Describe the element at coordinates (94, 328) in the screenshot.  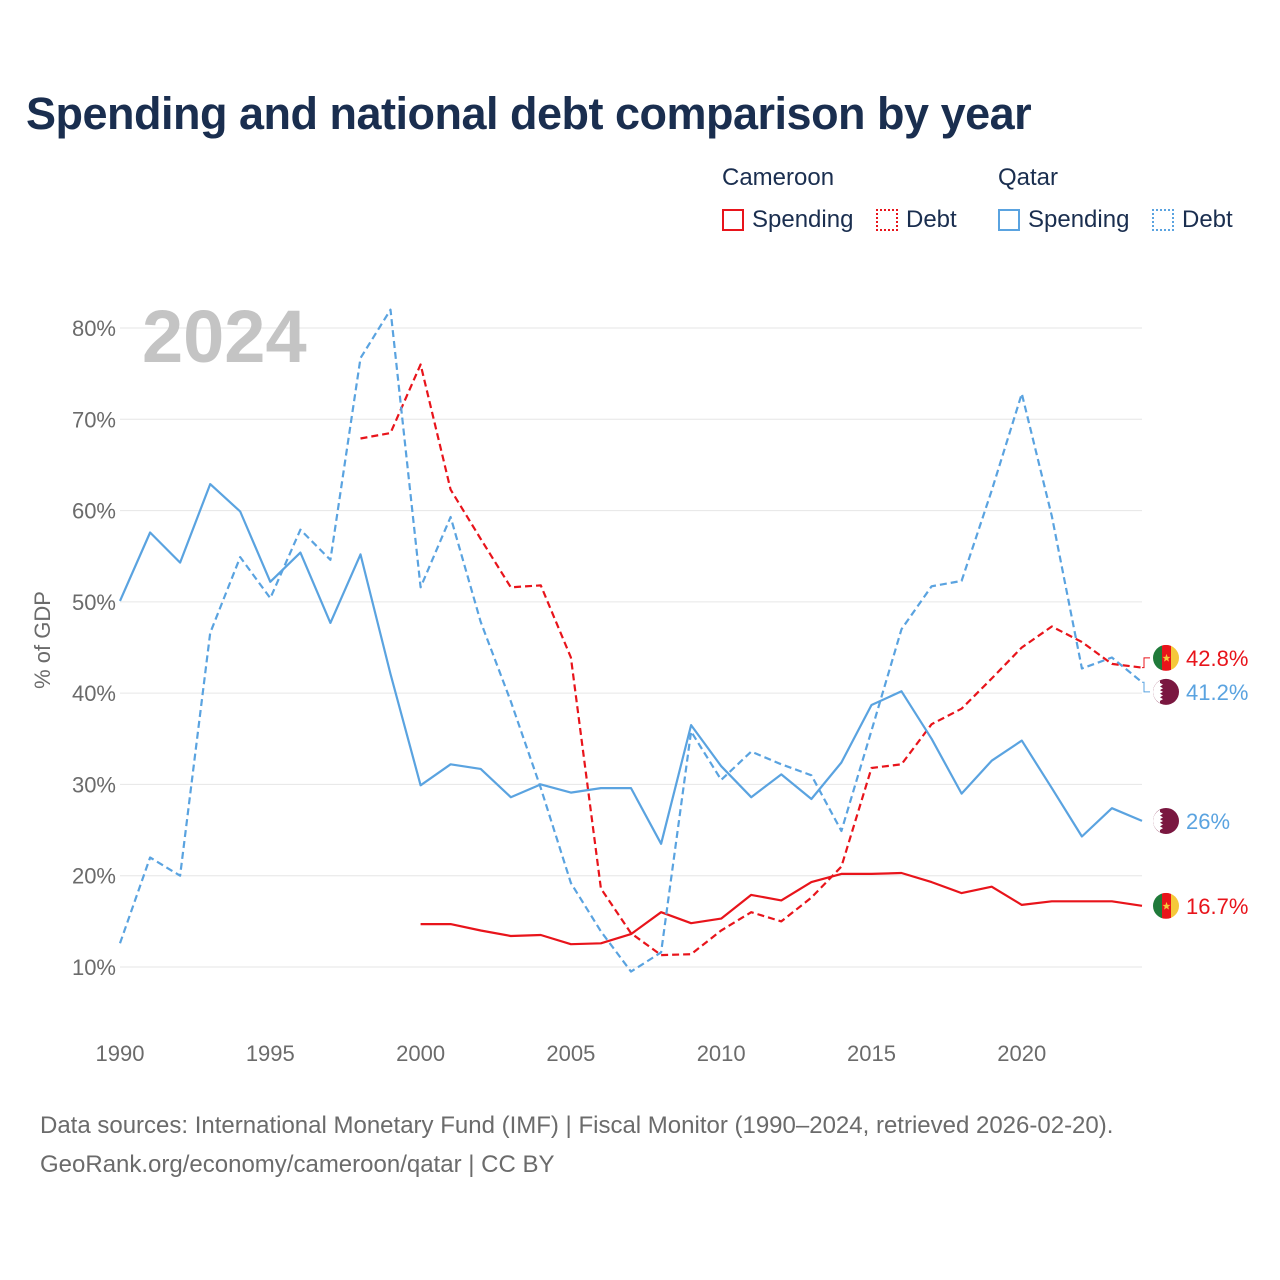
I see `y-tick-label: 80%` at that location.